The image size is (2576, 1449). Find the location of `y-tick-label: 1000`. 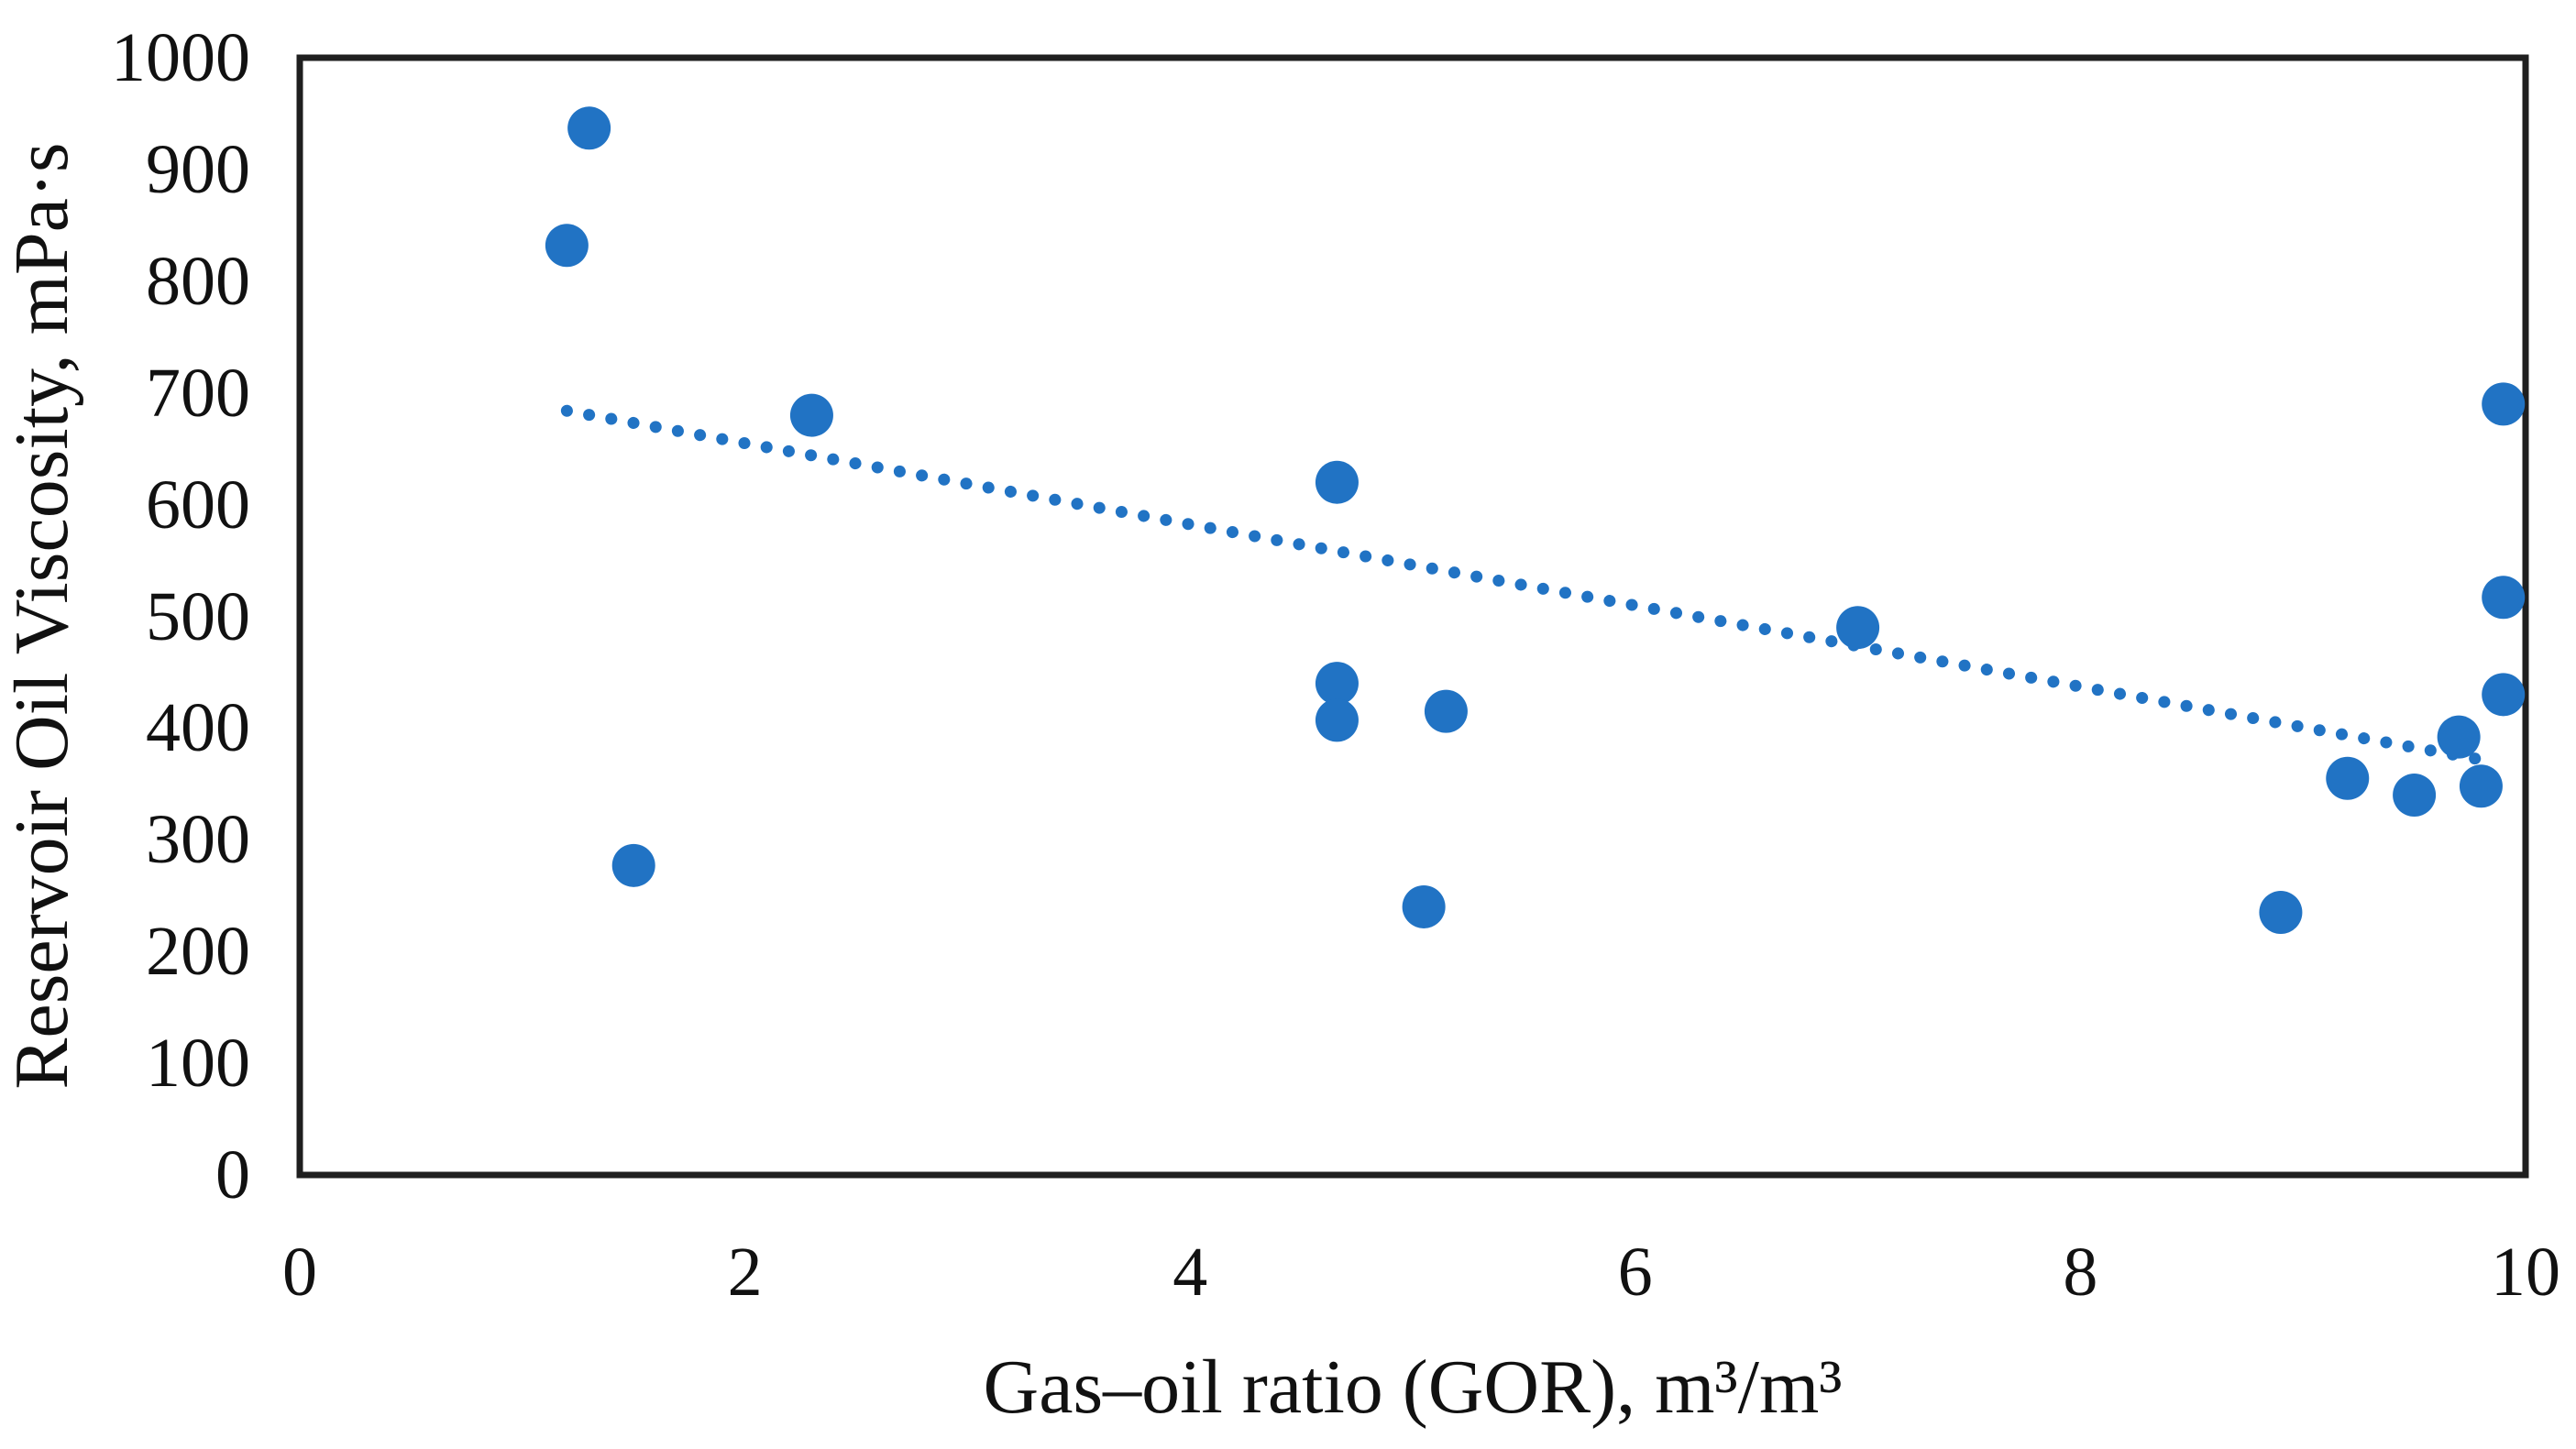

y-tick-label: 1000 is located at coordinates (180, 57).